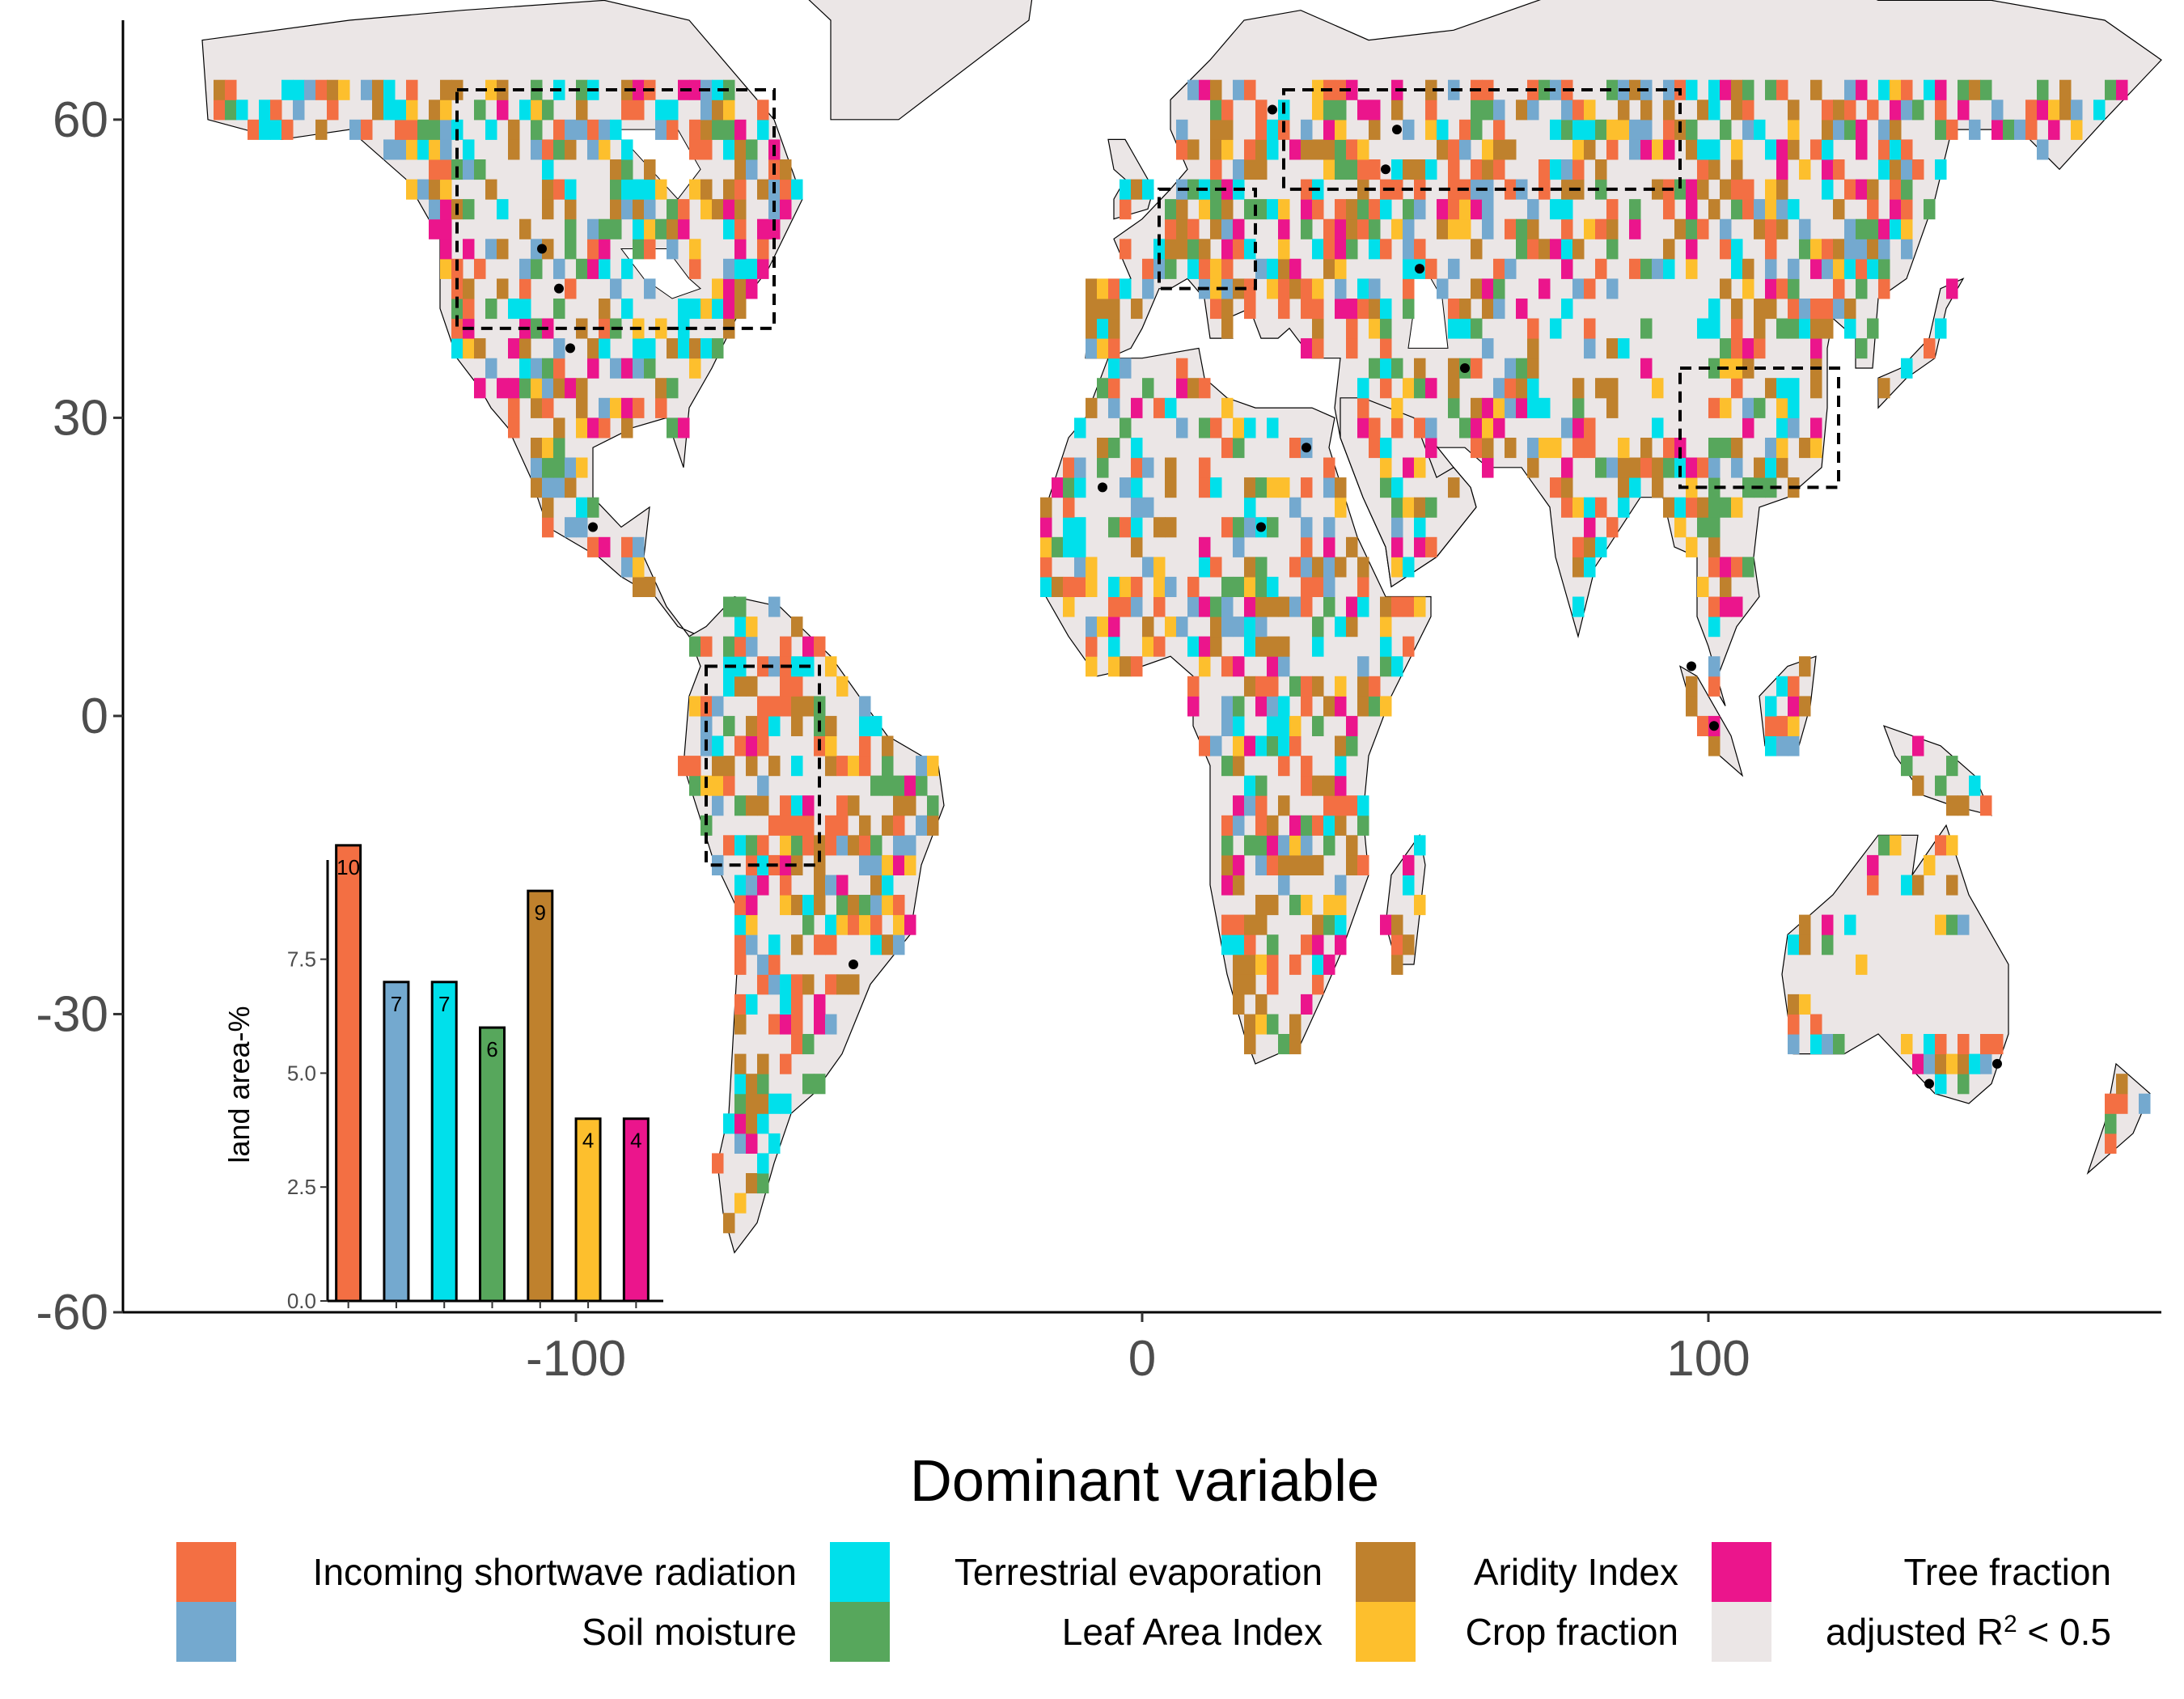  Describe the element at coordinates (1929, 1083) in the screenshot. I see `site-marker` at that location.